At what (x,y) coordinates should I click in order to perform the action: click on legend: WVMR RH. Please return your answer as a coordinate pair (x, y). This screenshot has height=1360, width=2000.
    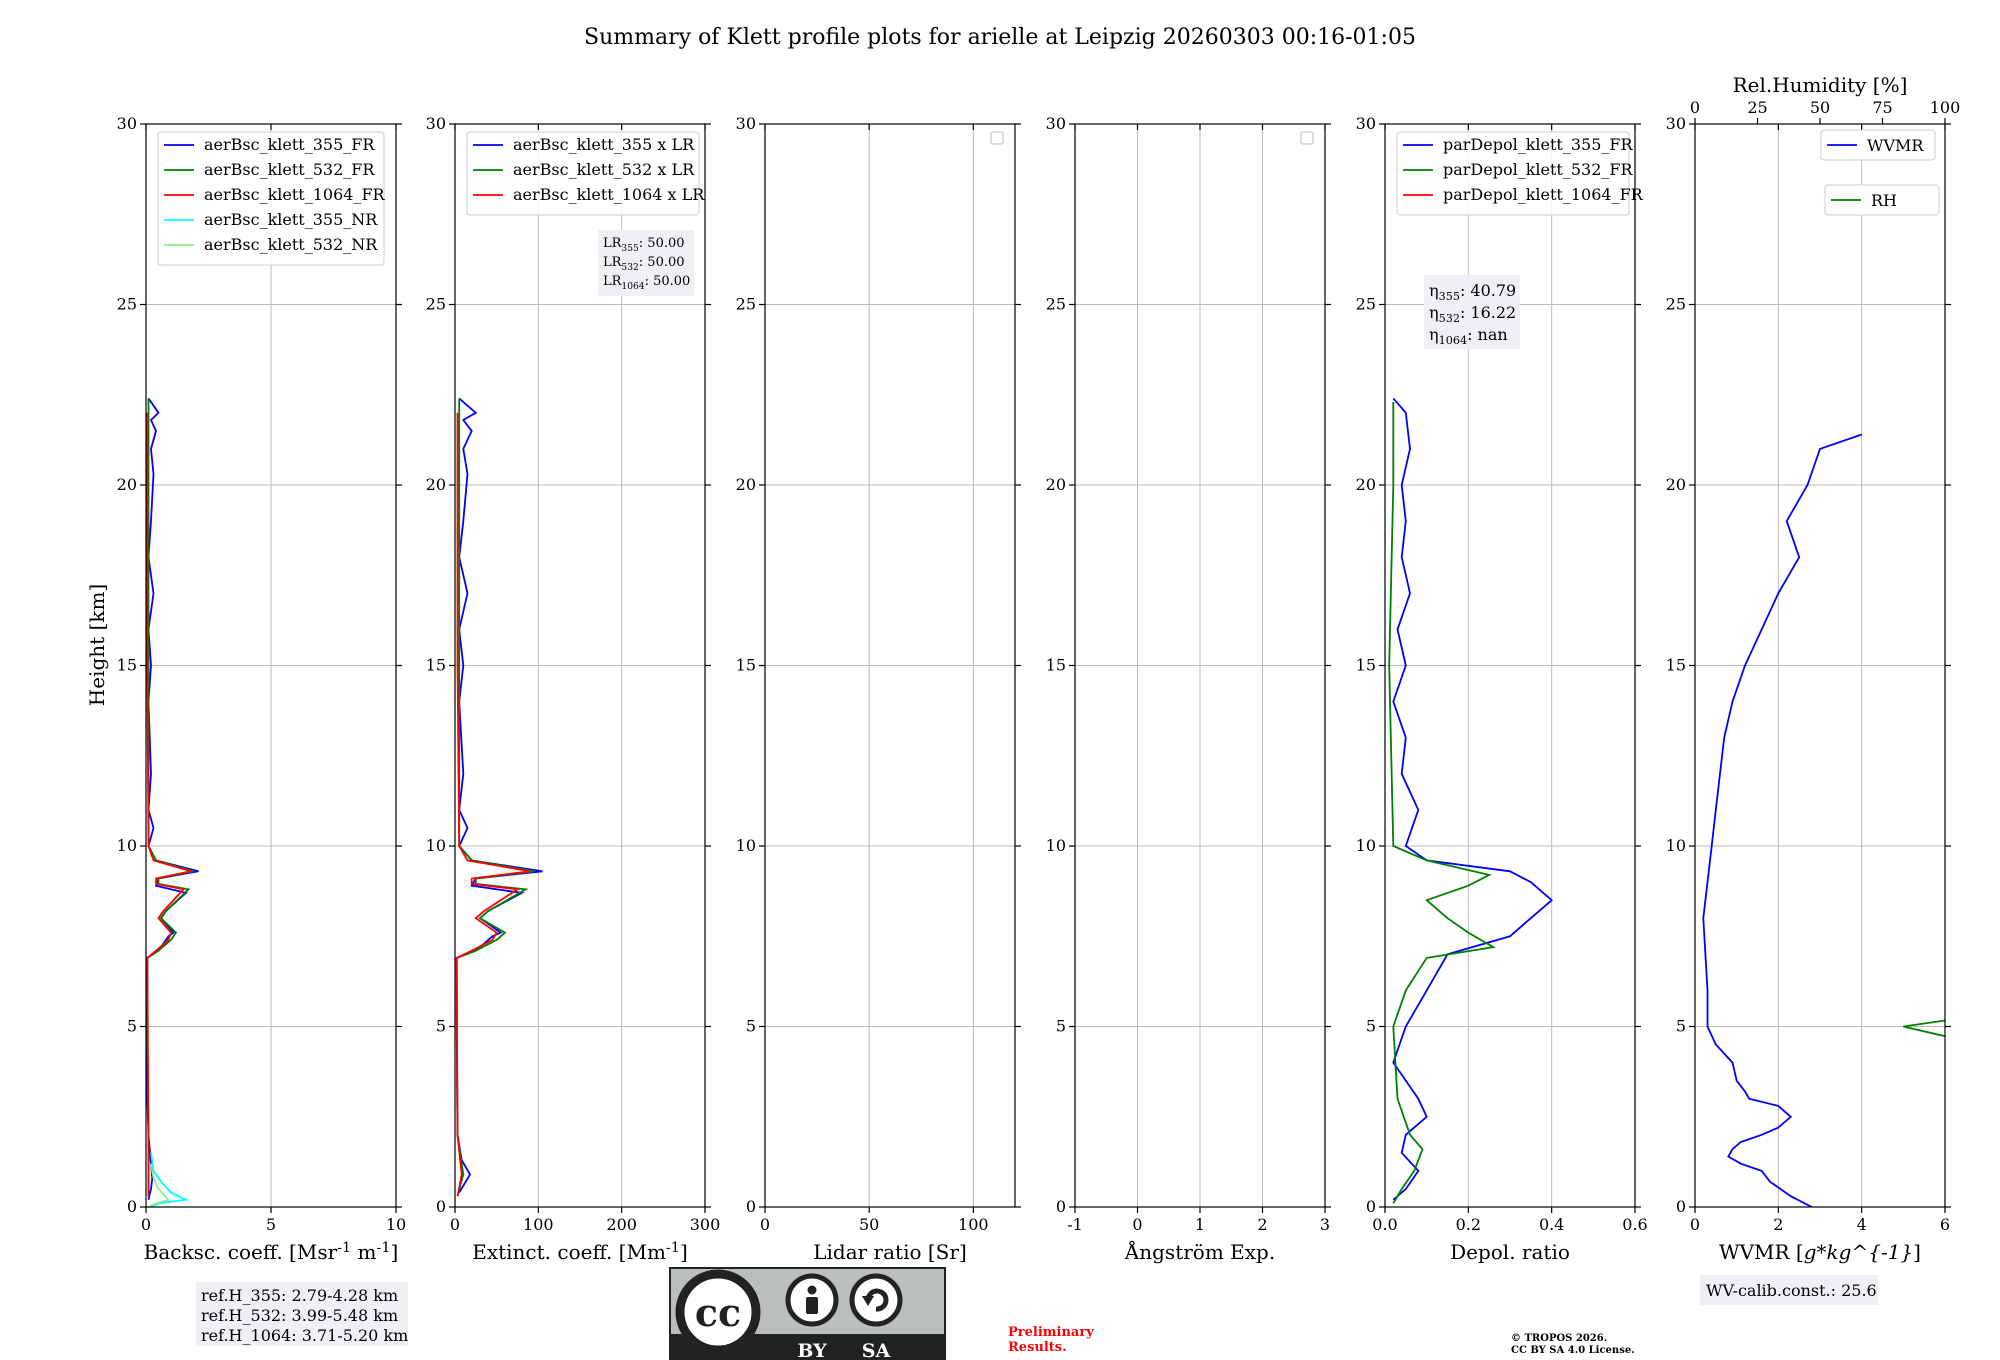
    Looking at the image, I should click on (1880, 172).